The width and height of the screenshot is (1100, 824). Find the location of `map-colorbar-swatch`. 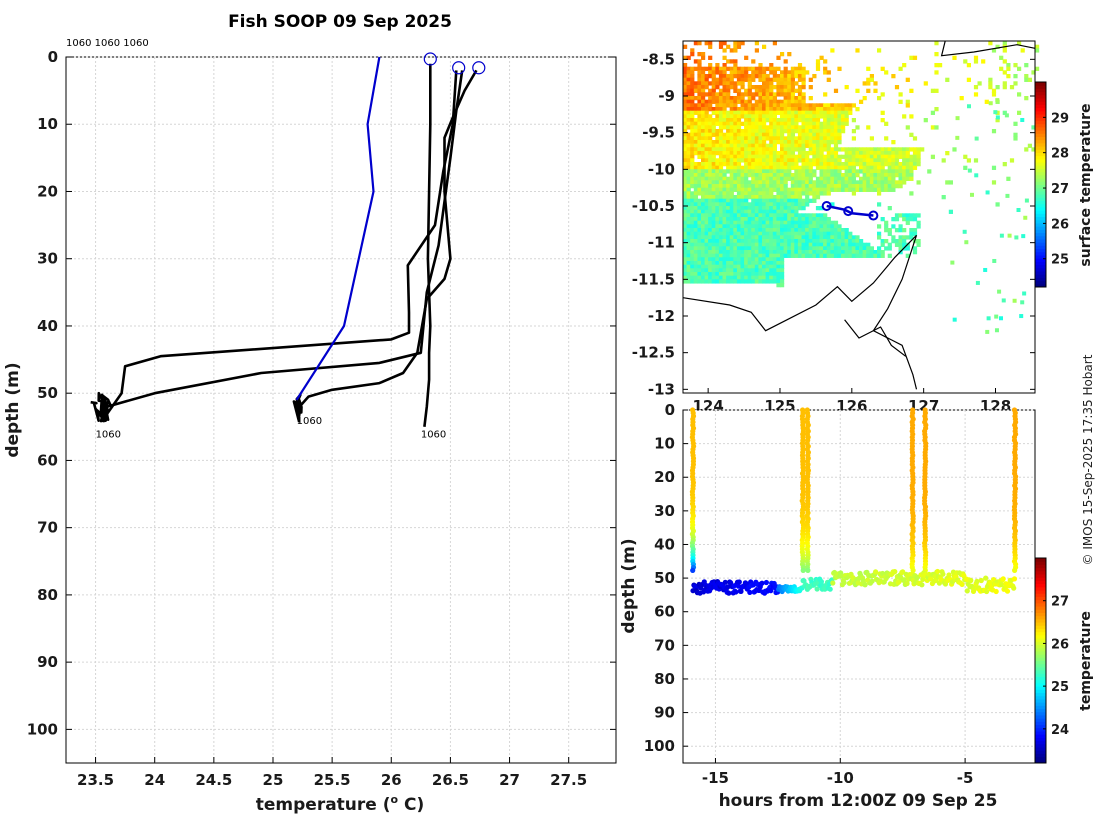

map-colorbar-swatch is located at coordinates (1040, 183).